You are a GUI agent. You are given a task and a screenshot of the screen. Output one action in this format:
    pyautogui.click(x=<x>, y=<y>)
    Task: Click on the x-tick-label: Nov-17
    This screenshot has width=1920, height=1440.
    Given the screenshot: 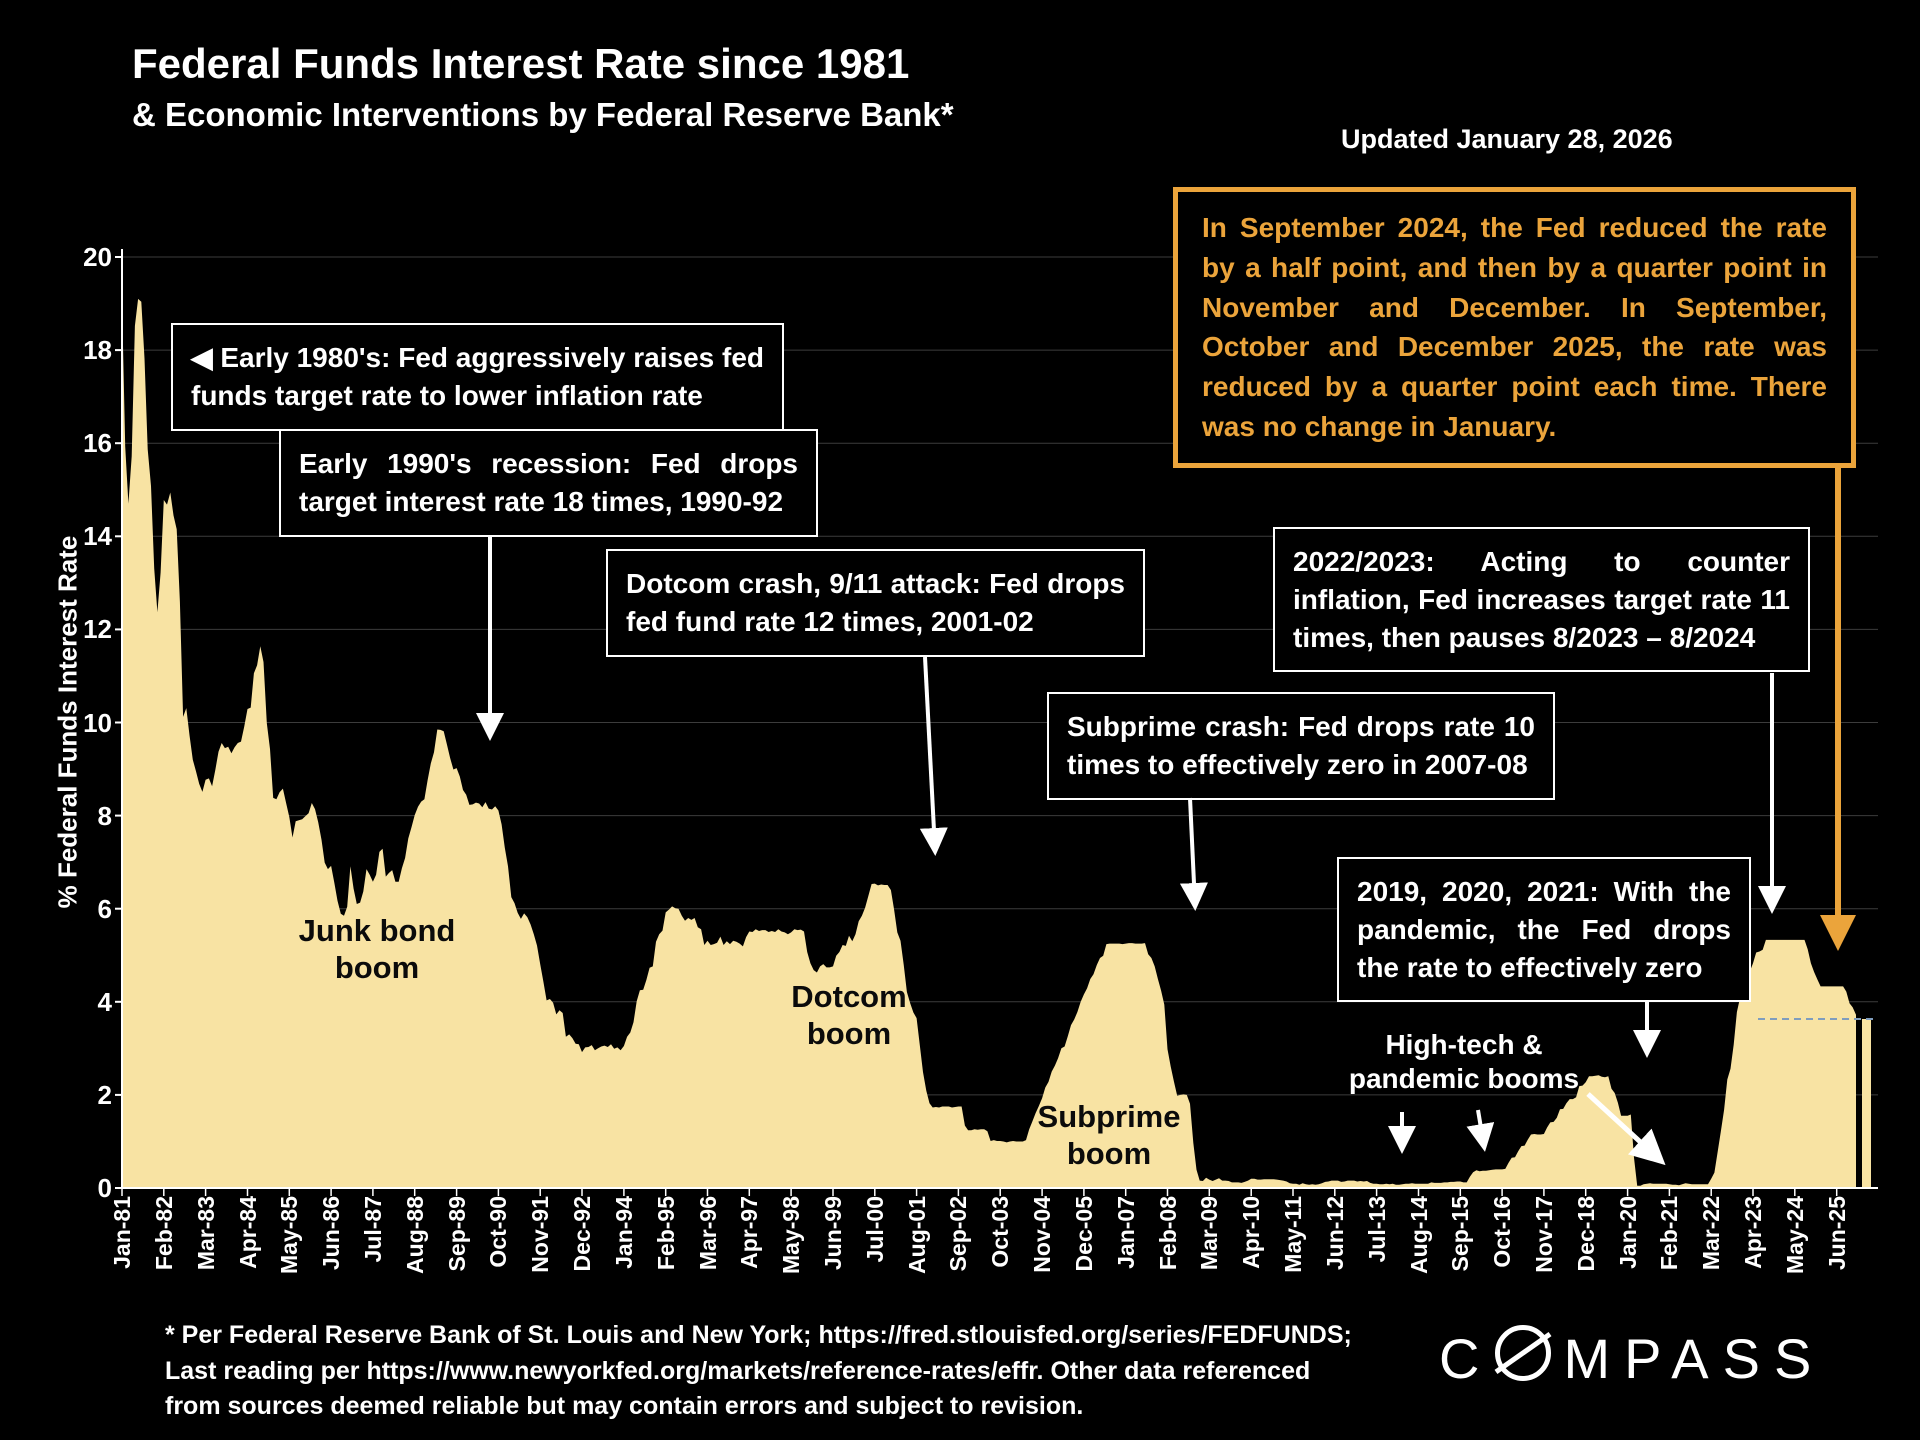 What is the action you would take?
    pyautogui.click(x=1543, y=1234)
    